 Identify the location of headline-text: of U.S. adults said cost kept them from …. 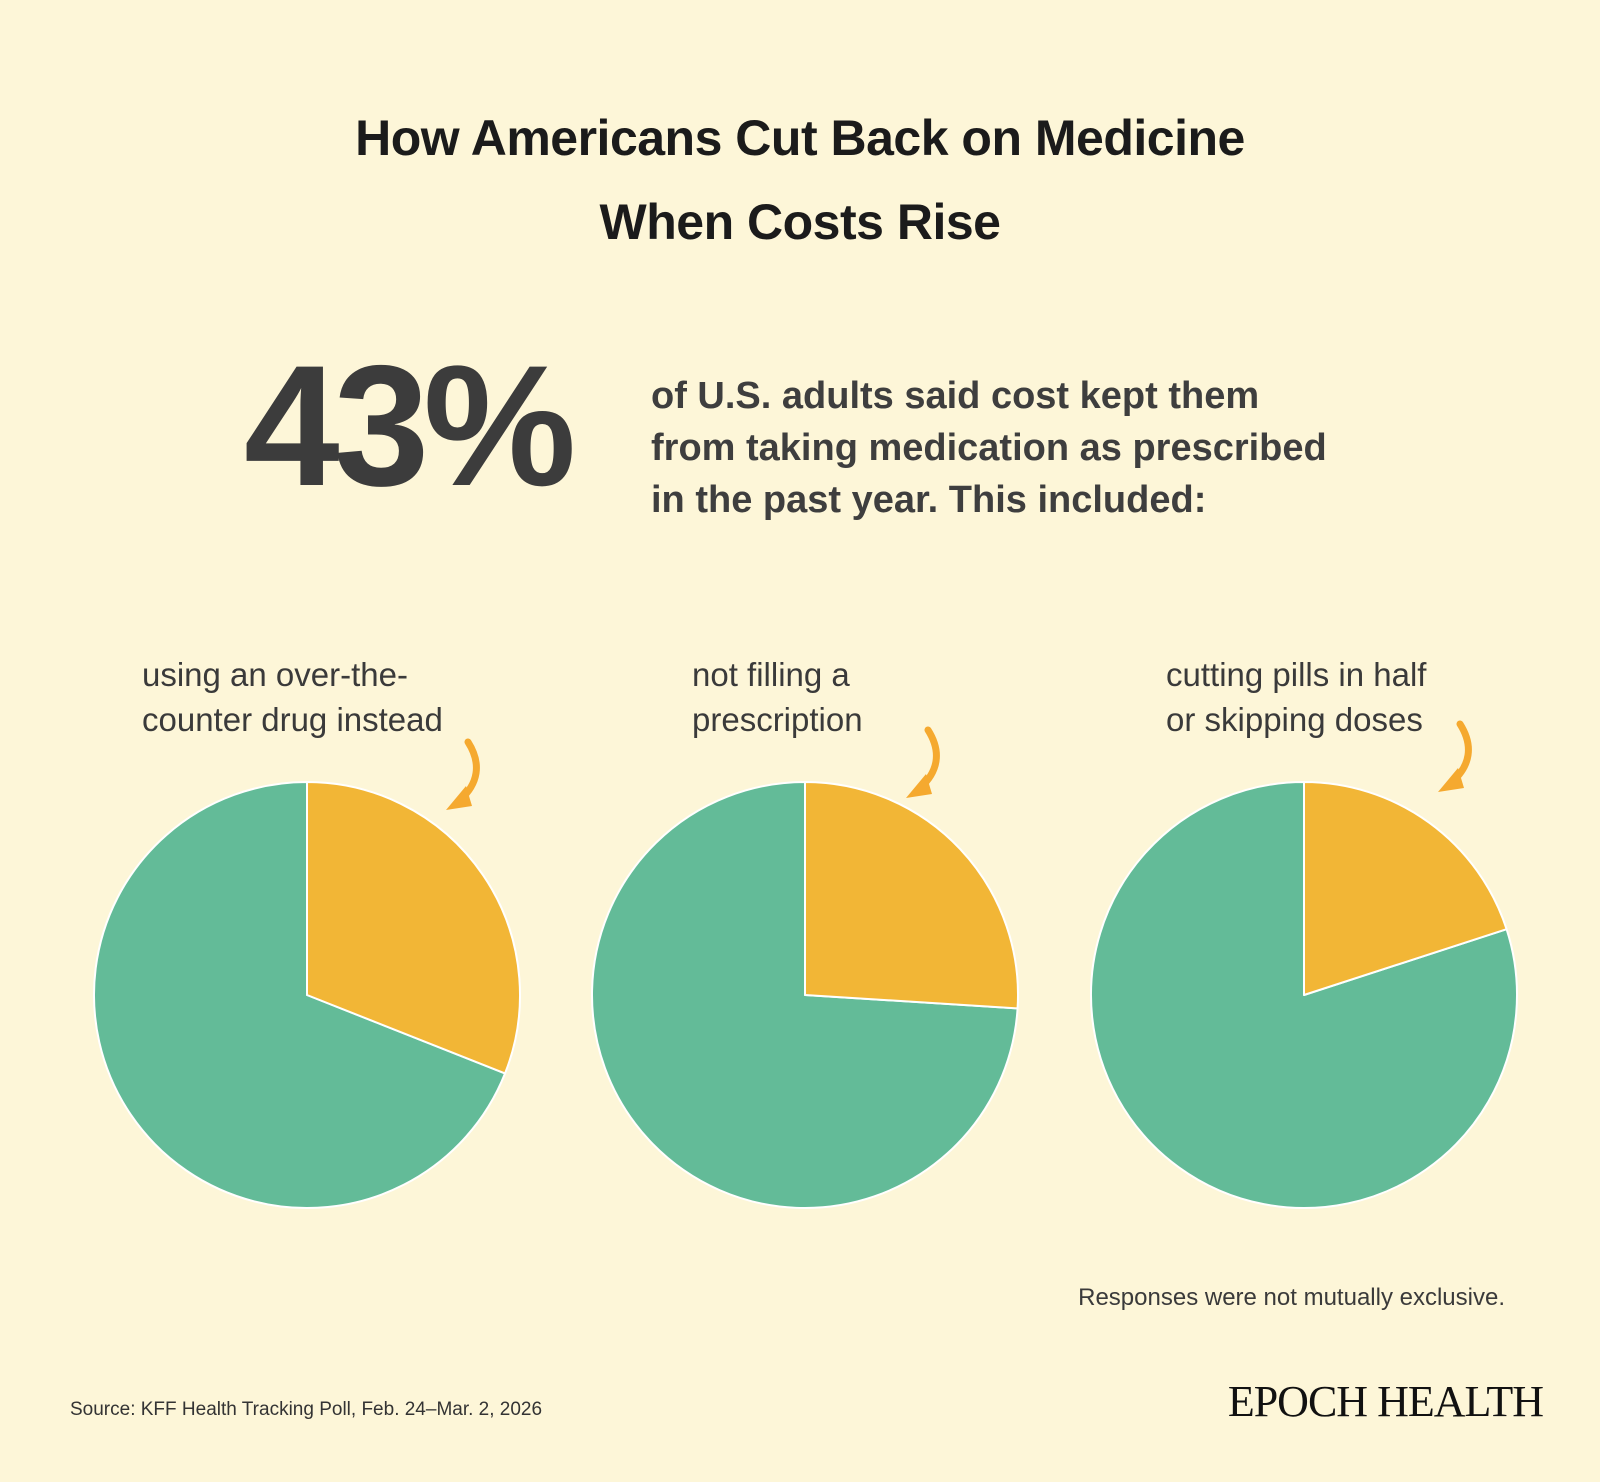
(1031, 448).